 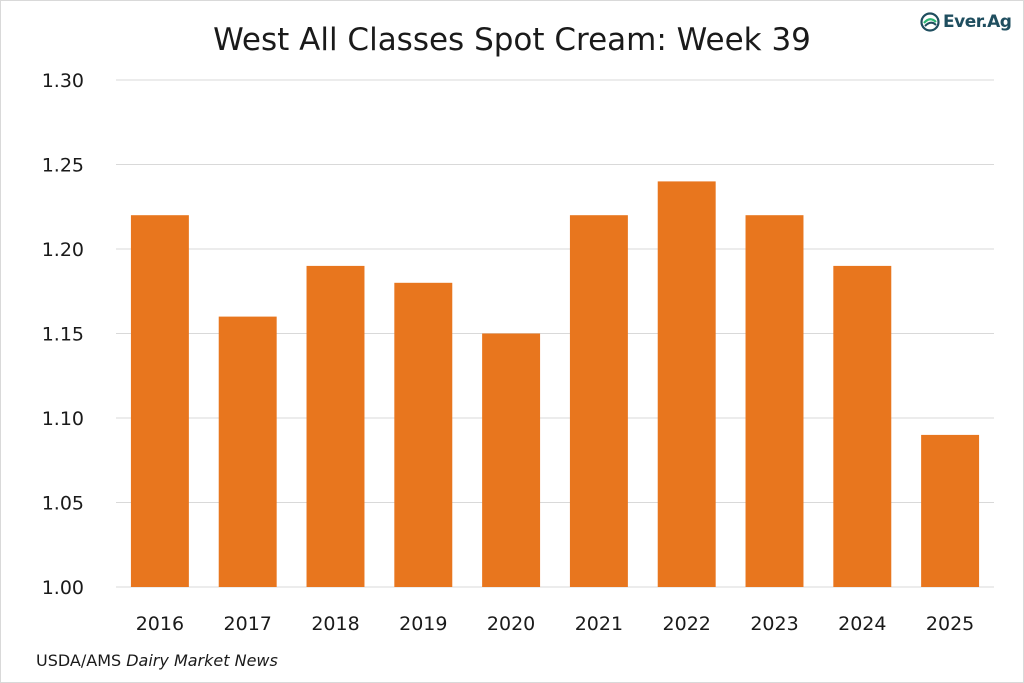 I want to click on bar-2018, so click(x=335, y=426).